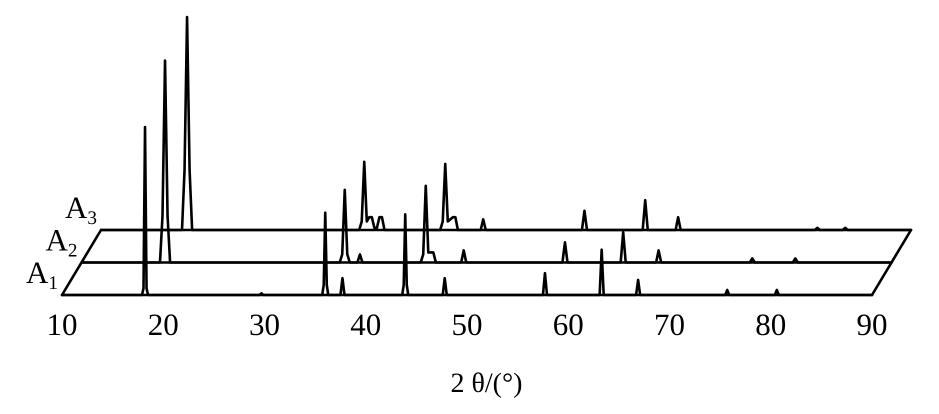 The height and width of the screenshot is (414, 939). What do you see at coordinates (486, 383) in the screenshot?
I see `x-axis-title: 2 θ/(°)` at bounding box center [486, 383].